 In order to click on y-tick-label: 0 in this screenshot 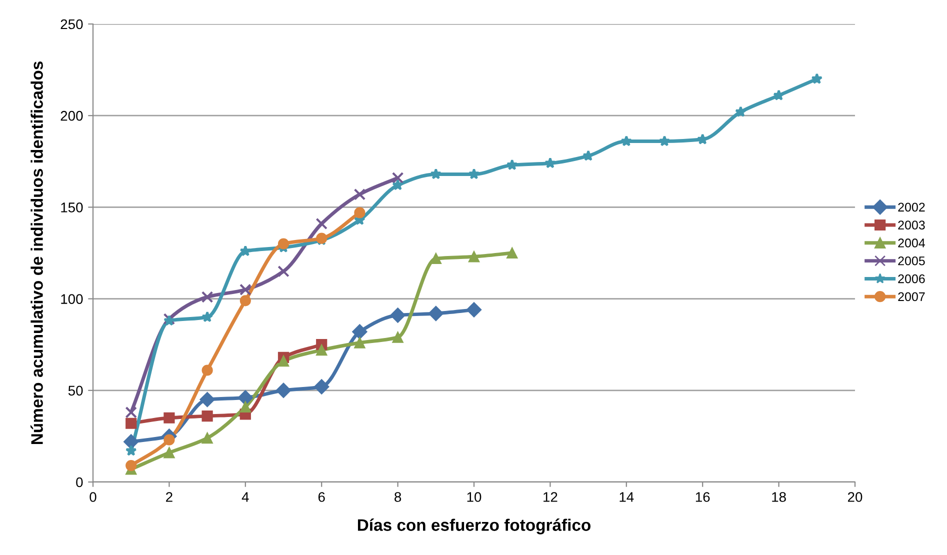, I will do `click(79, 482)`.